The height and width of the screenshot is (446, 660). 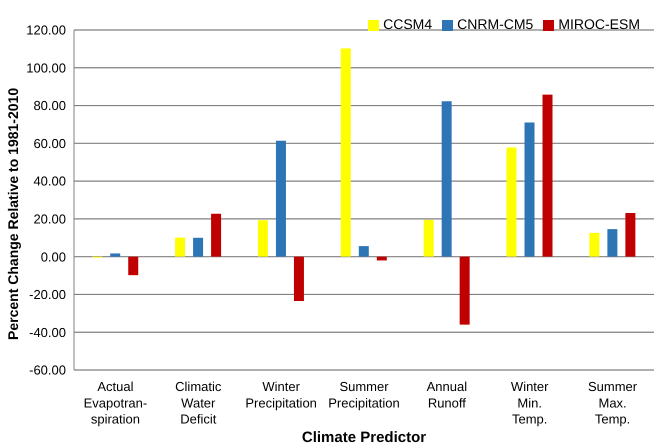 What do you see at coordinates (198, 403) in the screenshot?
I see `x-tick-label: Climatic Water Deficit` at bounding box center [198, 403].